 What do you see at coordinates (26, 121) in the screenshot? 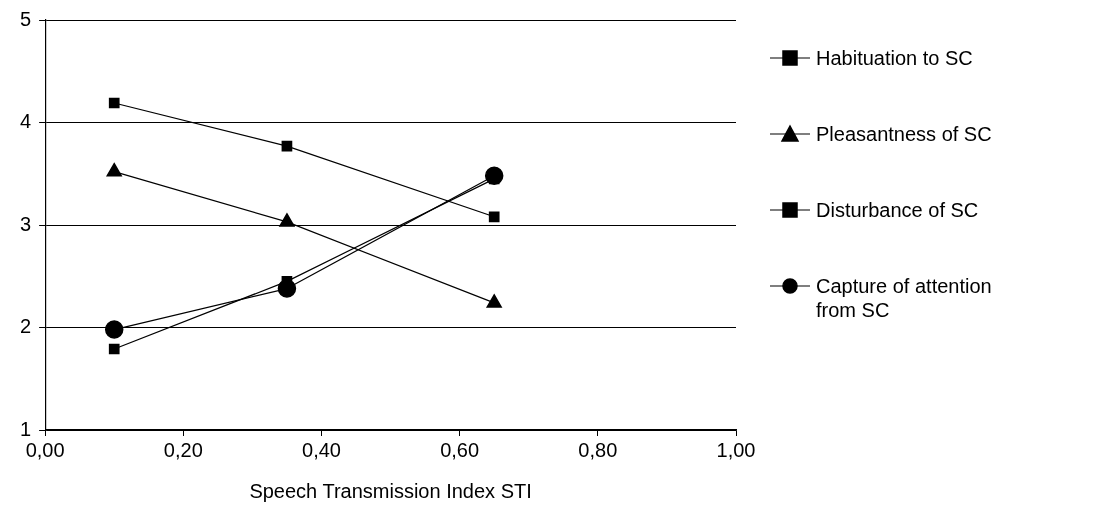
I see `y-tick-label: 4` at bounding box center [26, 121].